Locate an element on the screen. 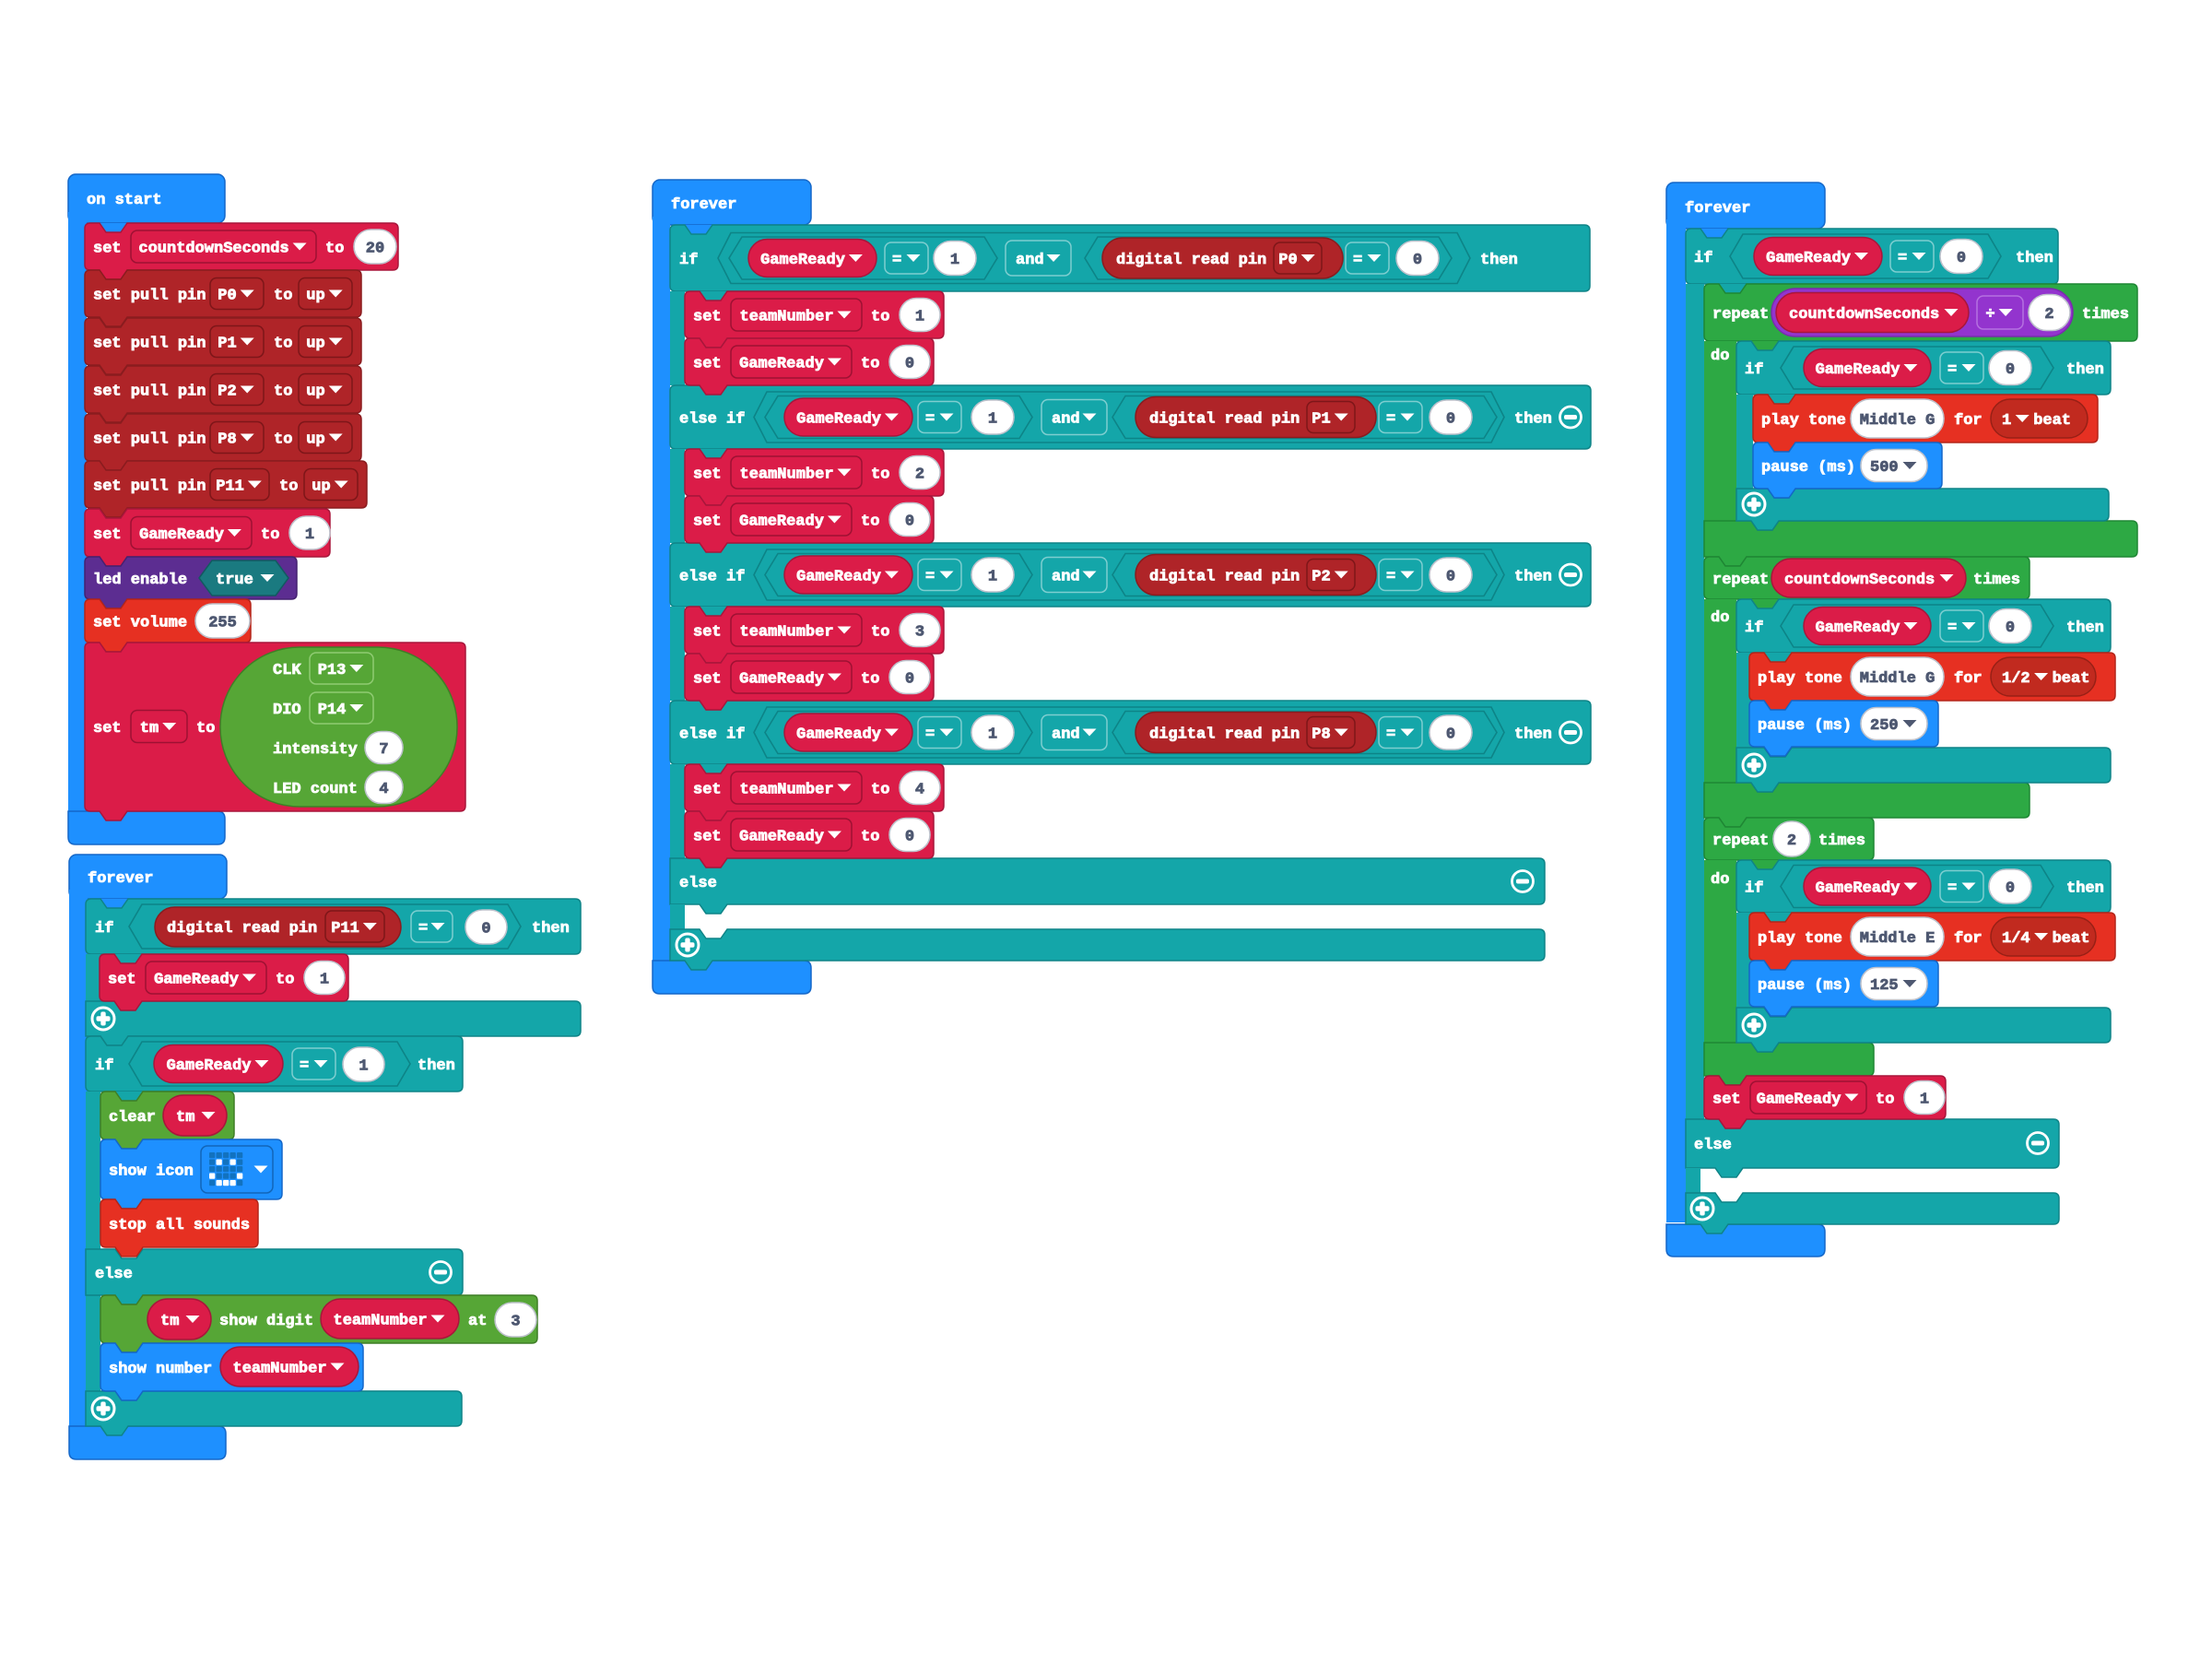 This screenshot has width=2212, height=1664. svg-text: LED count is located at coordinates (315, 789).